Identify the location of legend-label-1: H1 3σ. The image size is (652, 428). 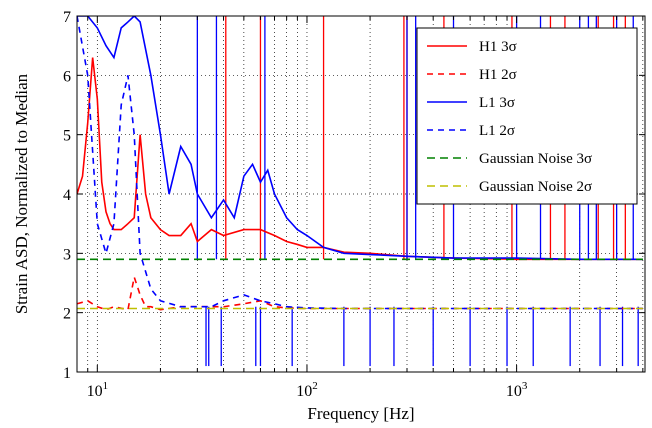
(498, 47).